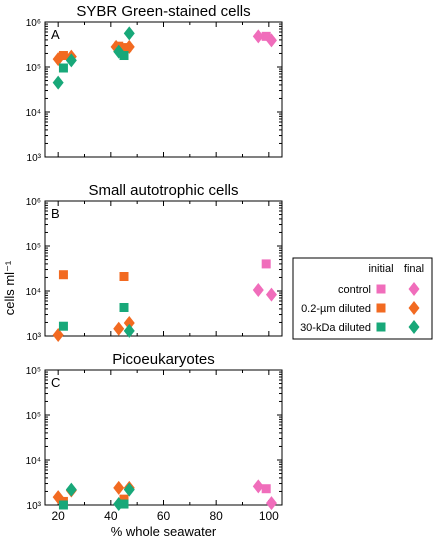 The image size is (436, 550). What do you see at coordinates (55, 213) in the screenshot?
I see `panel-letter: B` at bounding box center [55, 213].